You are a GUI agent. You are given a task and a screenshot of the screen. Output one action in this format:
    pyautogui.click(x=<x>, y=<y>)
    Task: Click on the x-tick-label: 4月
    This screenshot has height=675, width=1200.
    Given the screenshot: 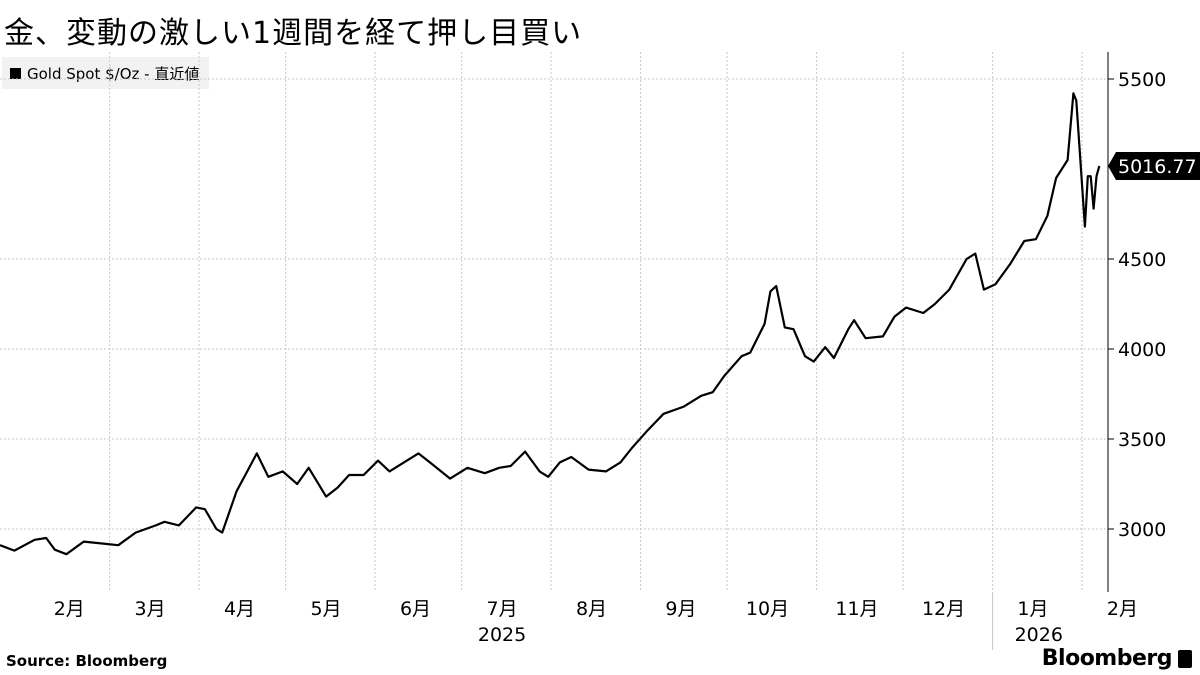 What is the action you would take?
    pyautogui.click(x=239, y=609)
    